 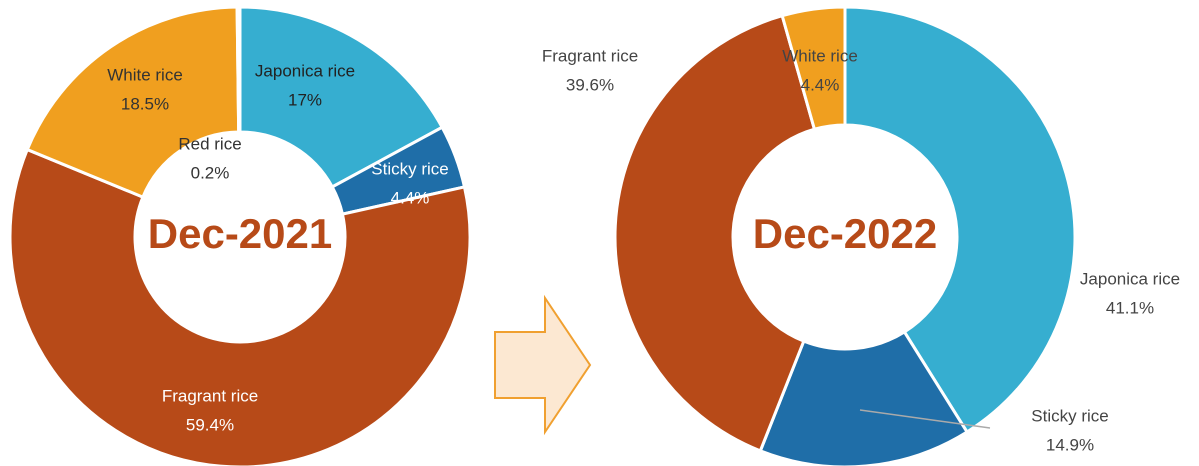 What do you see at coordinates (145, 103) in the screenshot?
I see `slice-value: 18.5%` at bounding box center [145, 103].